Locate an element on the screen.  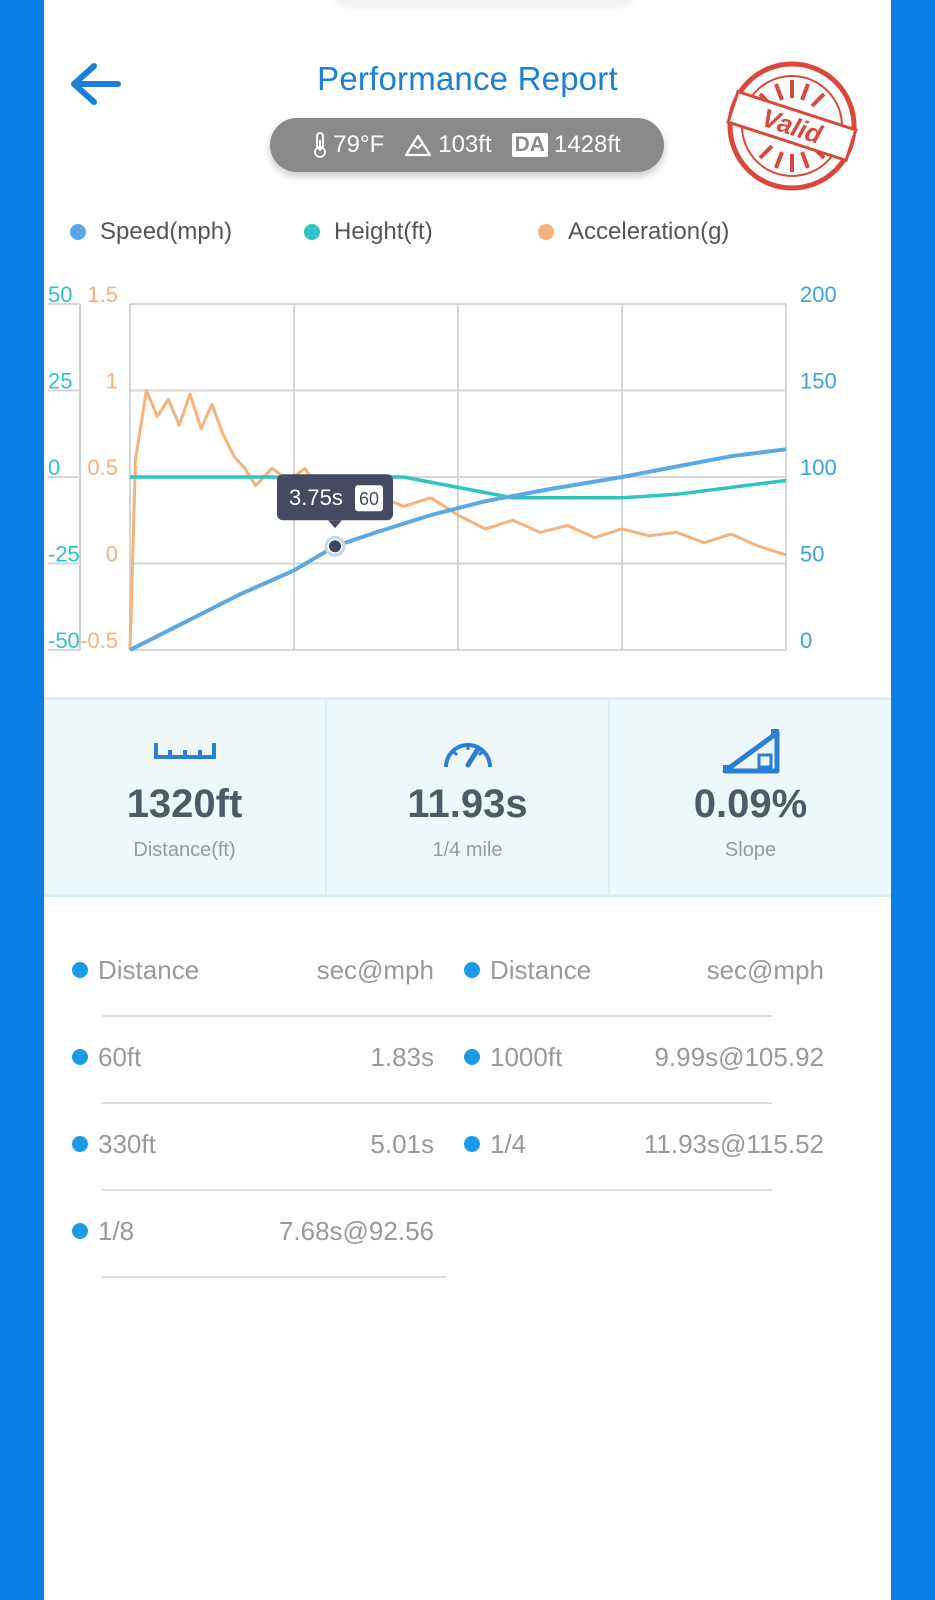
temperature-value: 79°F is located at coordinates (359, 144).